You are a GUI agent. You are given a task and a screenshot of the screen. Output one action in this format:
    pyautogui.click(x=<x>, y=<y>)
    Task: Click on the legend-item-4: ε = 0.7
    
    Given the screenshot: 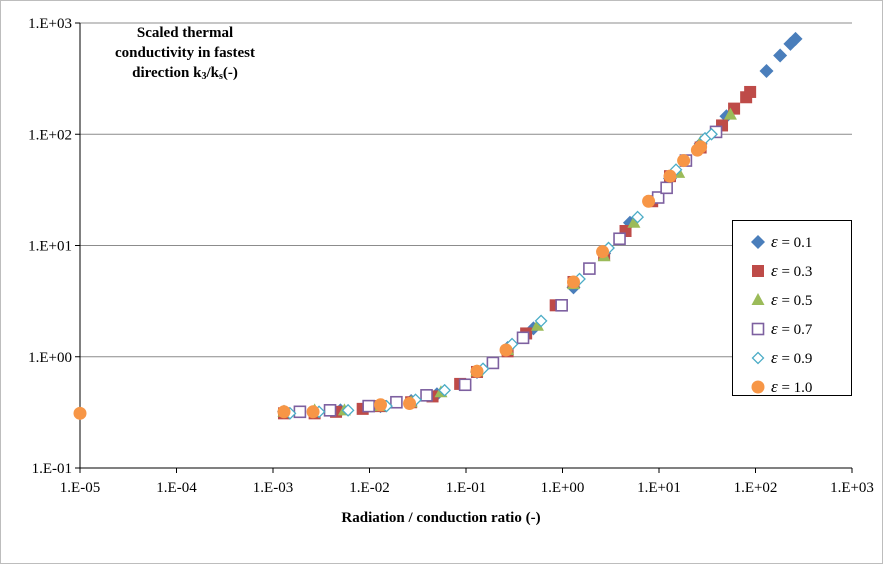 What is the action you would take?
    pyautogui.click(x=792, y=328)
    